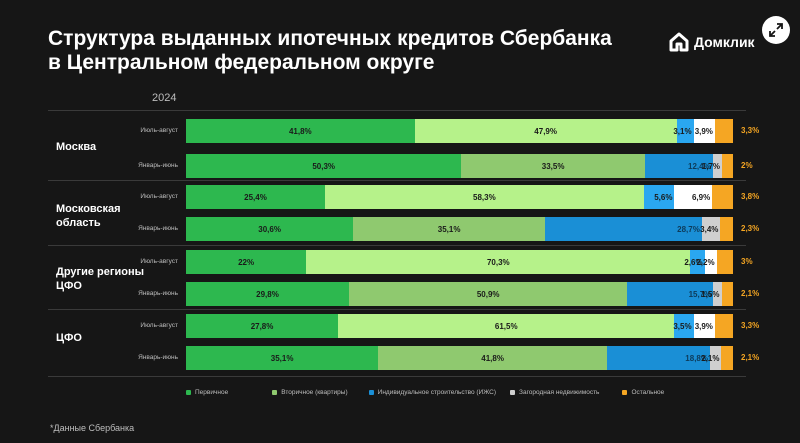  What do you see at coordinates (559, 392) in the screenshot?
I see `legend-label: Загородная недвижимость` at bounding box center [559, 392].